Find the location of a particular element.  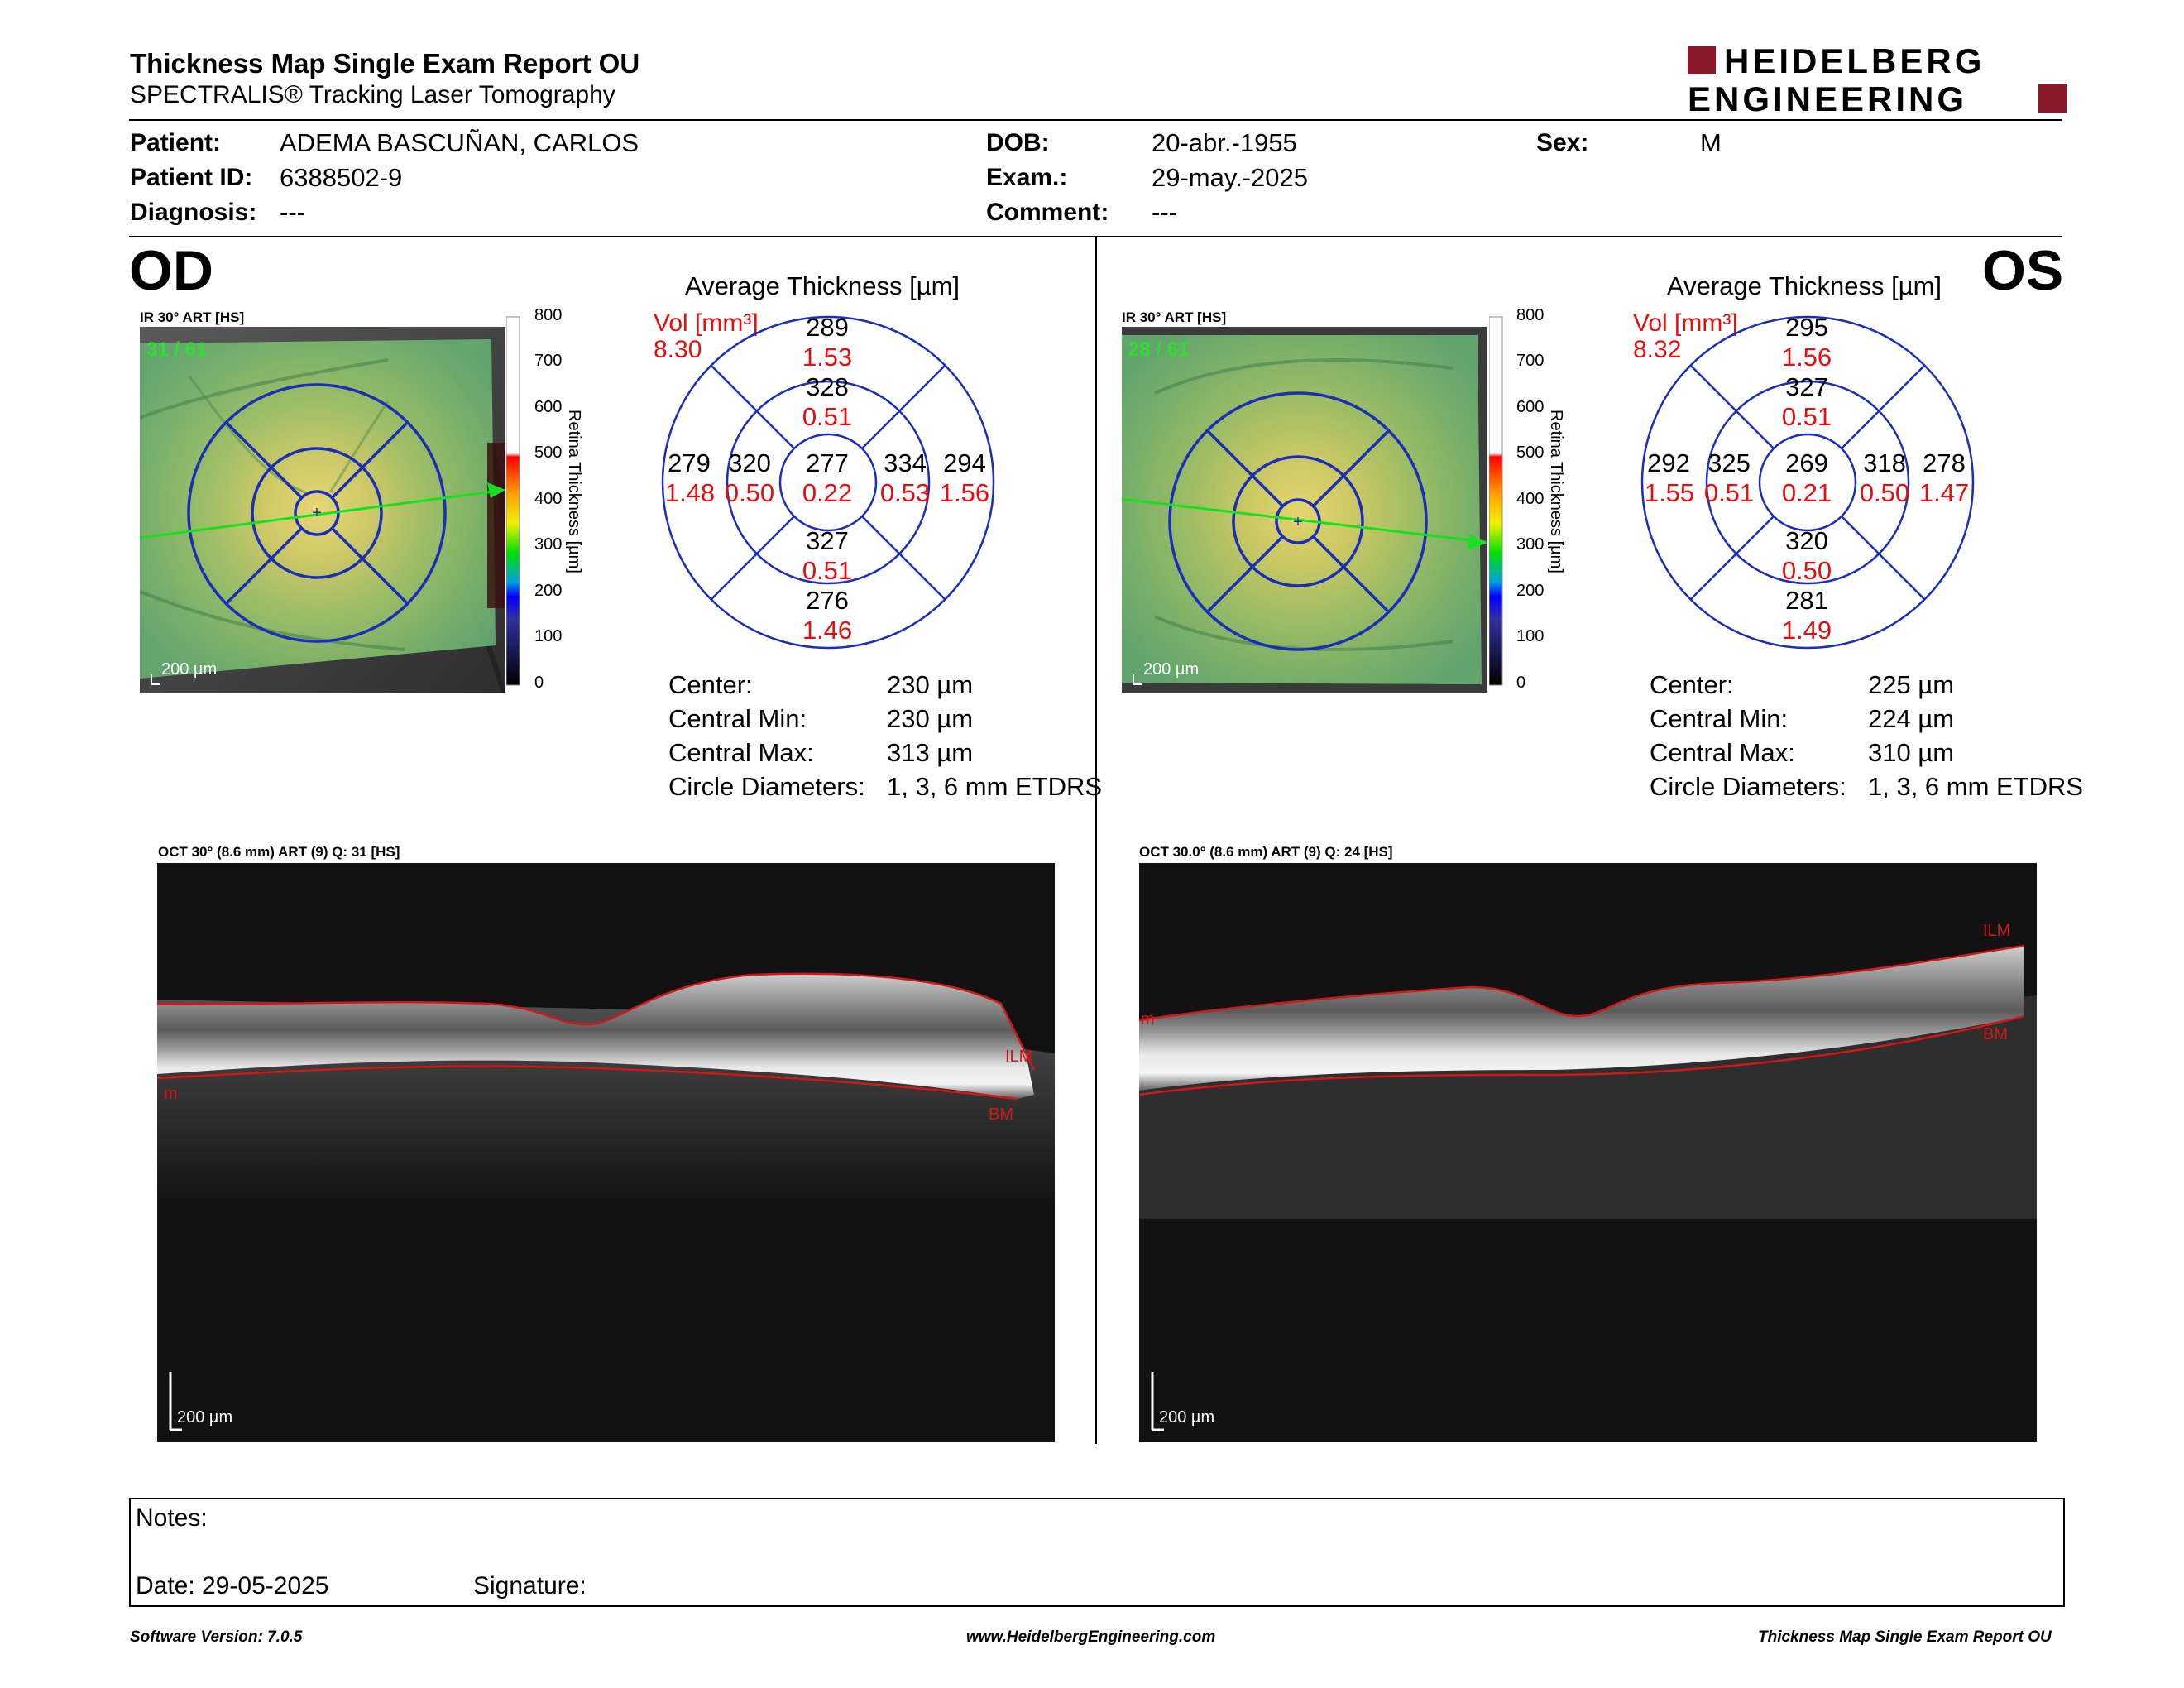

os-etdrs-grid is located at coordinates (1807, 484).